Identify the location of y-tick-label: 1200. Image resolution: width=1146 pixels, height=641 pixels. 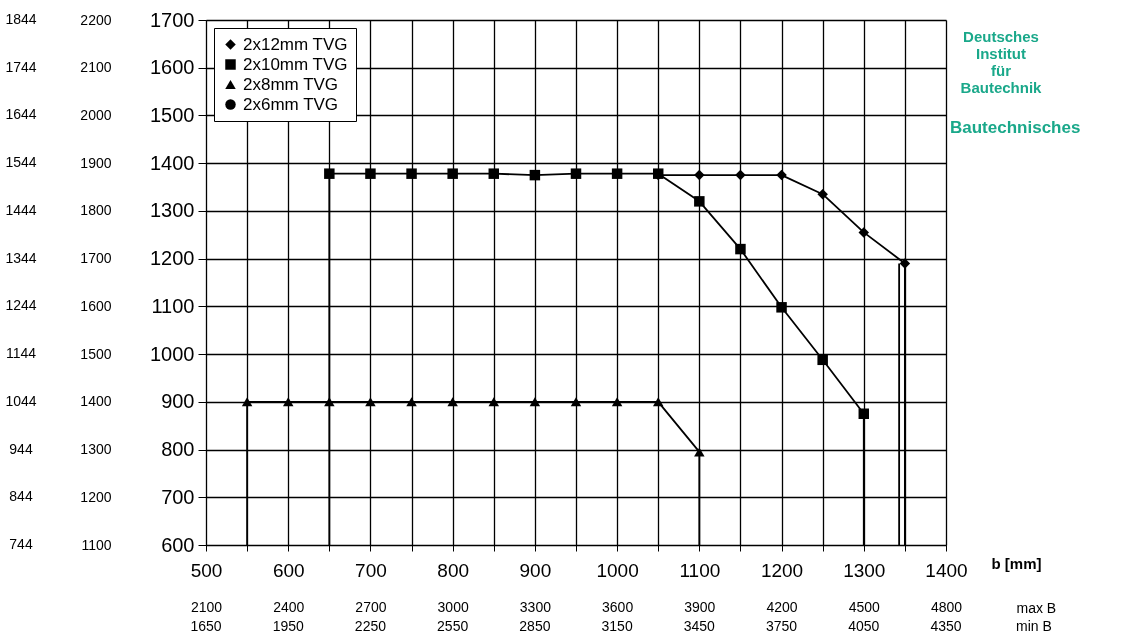
(172, 258).